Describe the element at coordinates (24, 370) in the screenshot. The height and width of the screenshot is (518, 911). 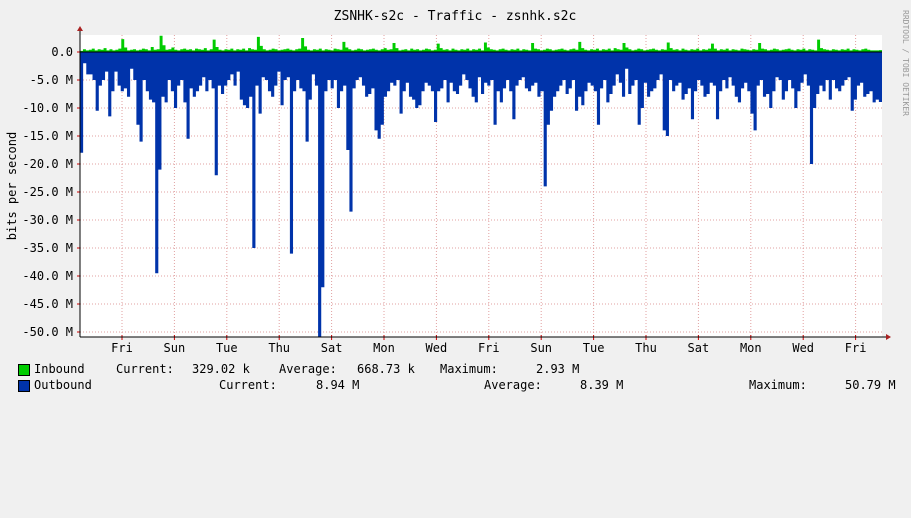
I see `inbound-swatch` at that location.